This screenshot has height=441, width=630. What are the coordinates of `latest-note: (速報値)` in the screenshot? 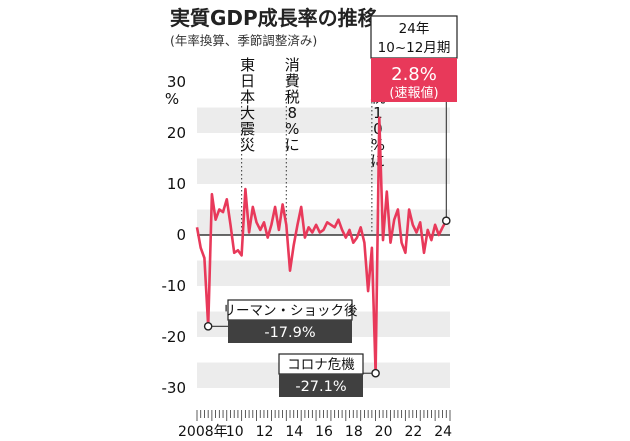 It's located at (413, 93).